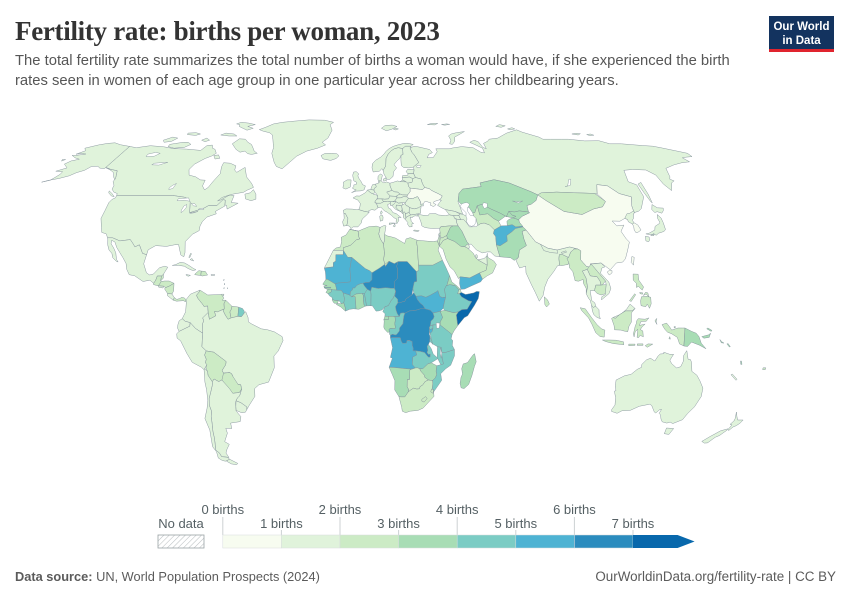  What do you see at coordinates (574, 509) in the screenshot?
I see `svg-text: 6 births` at bounding box center [574, 509].